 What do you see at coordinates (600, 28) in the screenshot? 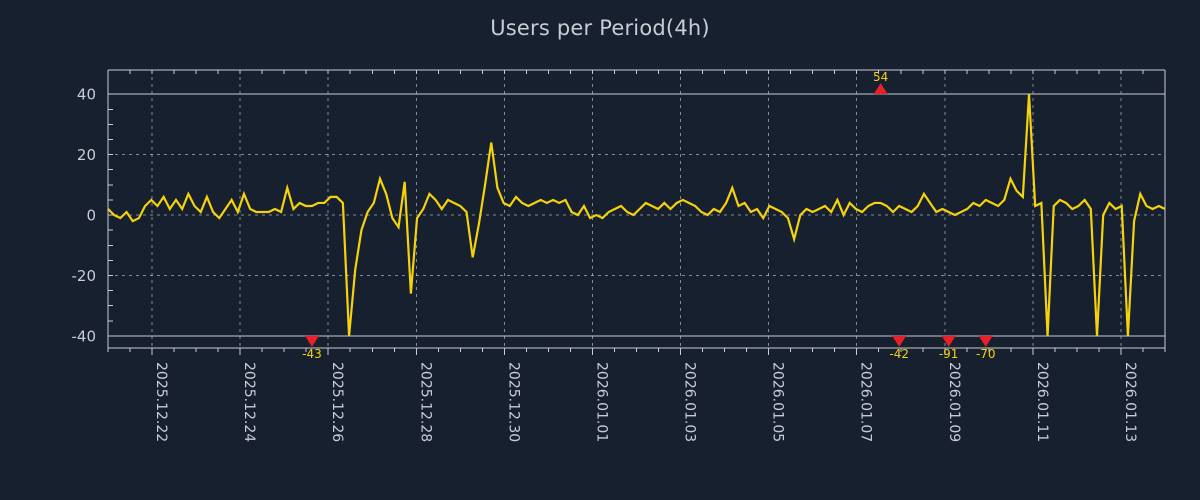
I see `chart-title: Users per Period(4h)` at bounding box center [600, 28].